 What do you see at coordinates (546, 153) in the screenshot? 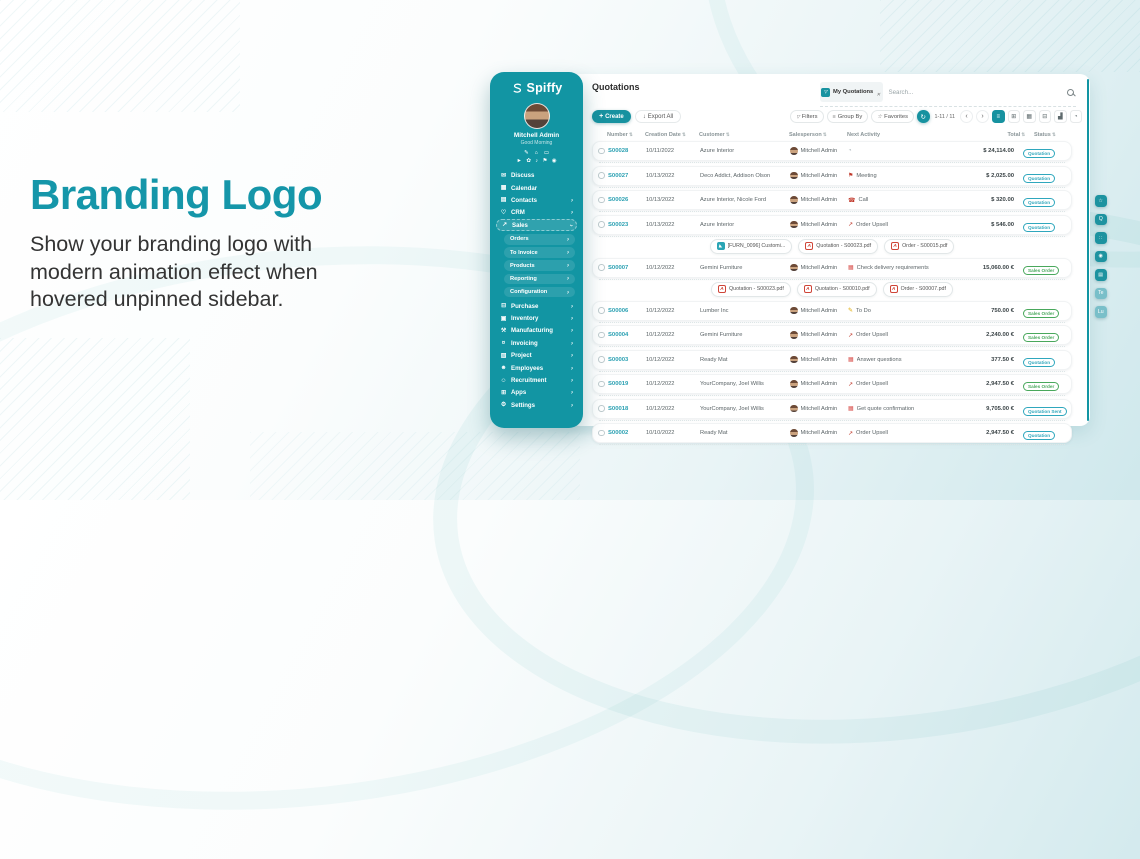
I see `monitor-icon: ▭` at bounding box center [546, 153].